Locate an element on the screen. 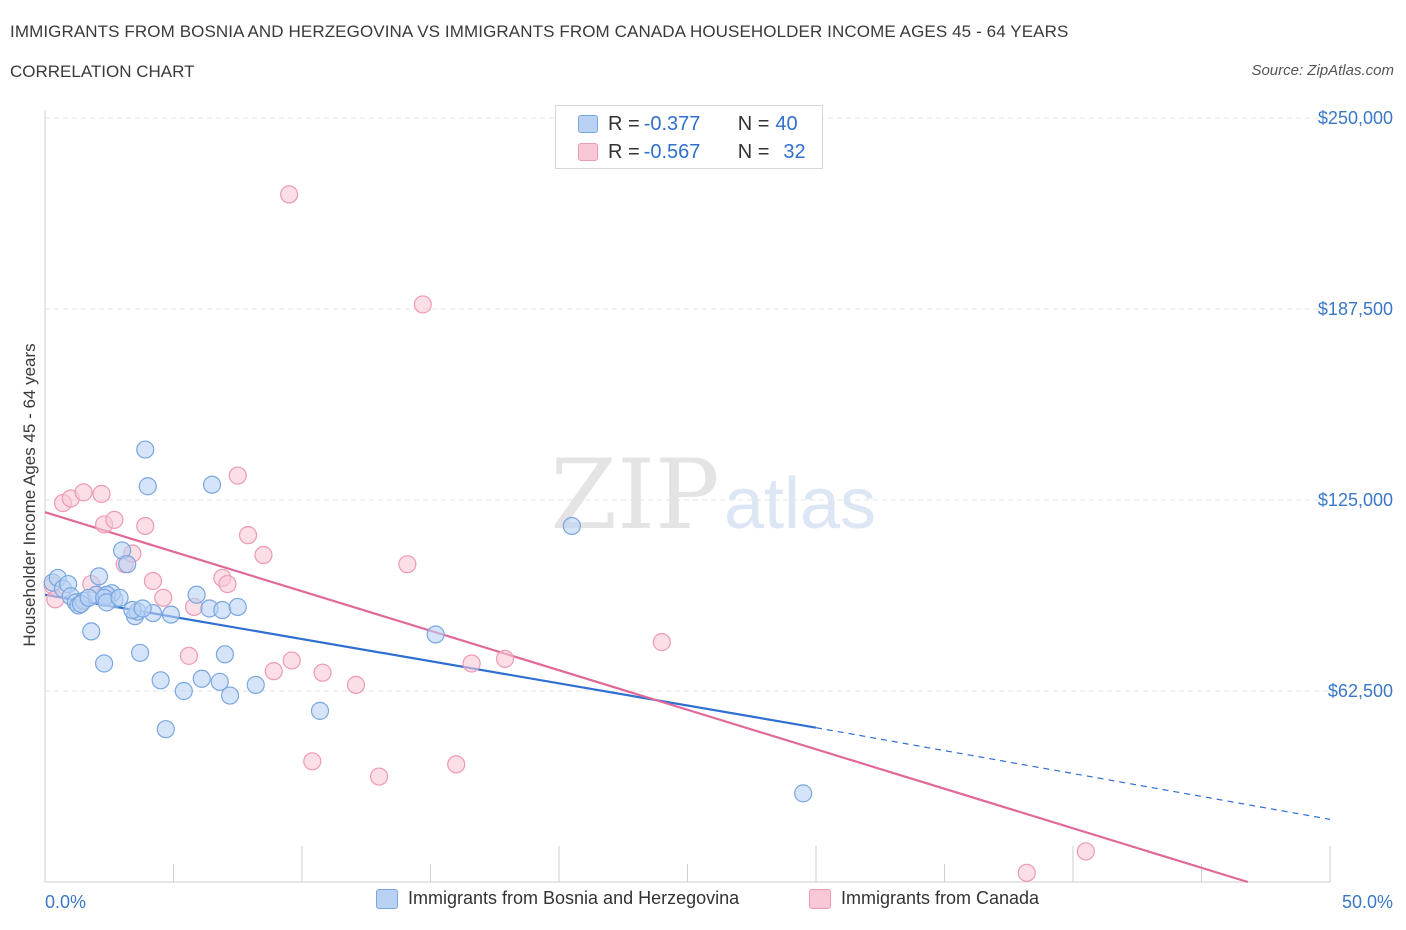  legend-item-bosnia: Immigrants from Bosnia and Herzegovina is located at coordinates (557, 898).